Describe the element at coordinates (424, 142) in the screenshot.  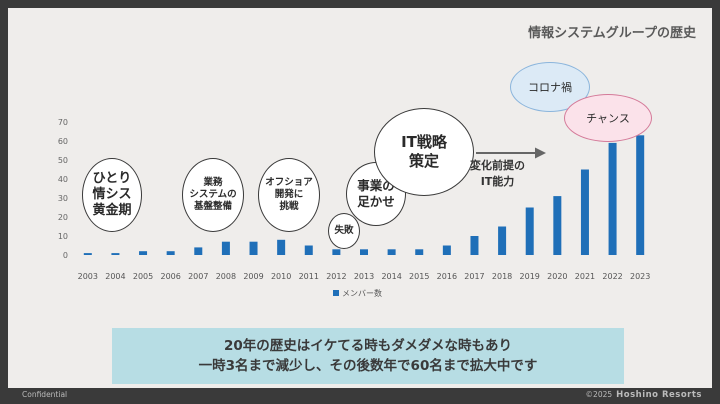
I see `bubble-it-strategy-line1: IT戦略` at that location.